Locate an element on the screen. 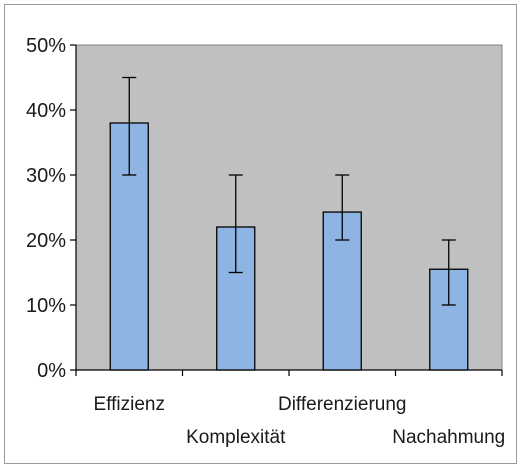 The height and width of the screenshot is (468, 523). y-tick-label: 50% is located at coordinates (46, 46).